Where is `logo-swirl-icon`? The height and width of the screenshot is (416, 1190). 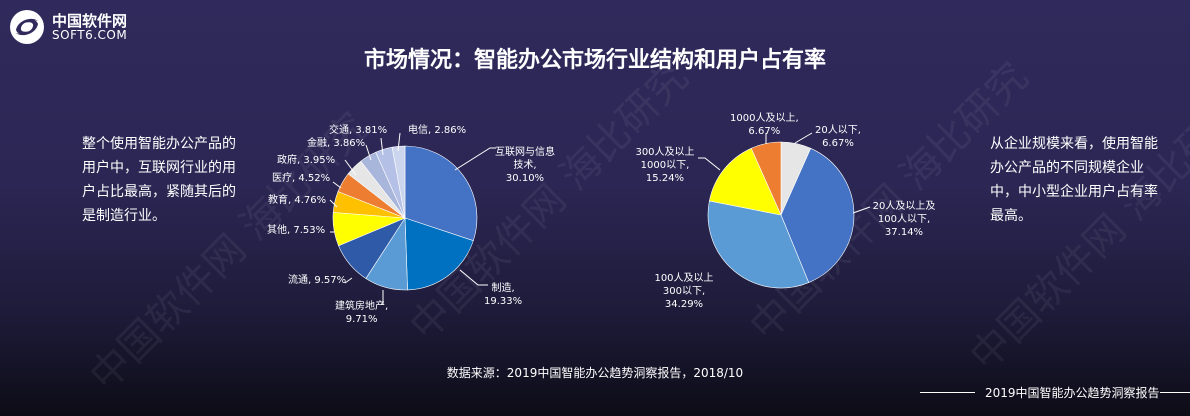
logo-swirl-icon is located at coordinates (27, 27).